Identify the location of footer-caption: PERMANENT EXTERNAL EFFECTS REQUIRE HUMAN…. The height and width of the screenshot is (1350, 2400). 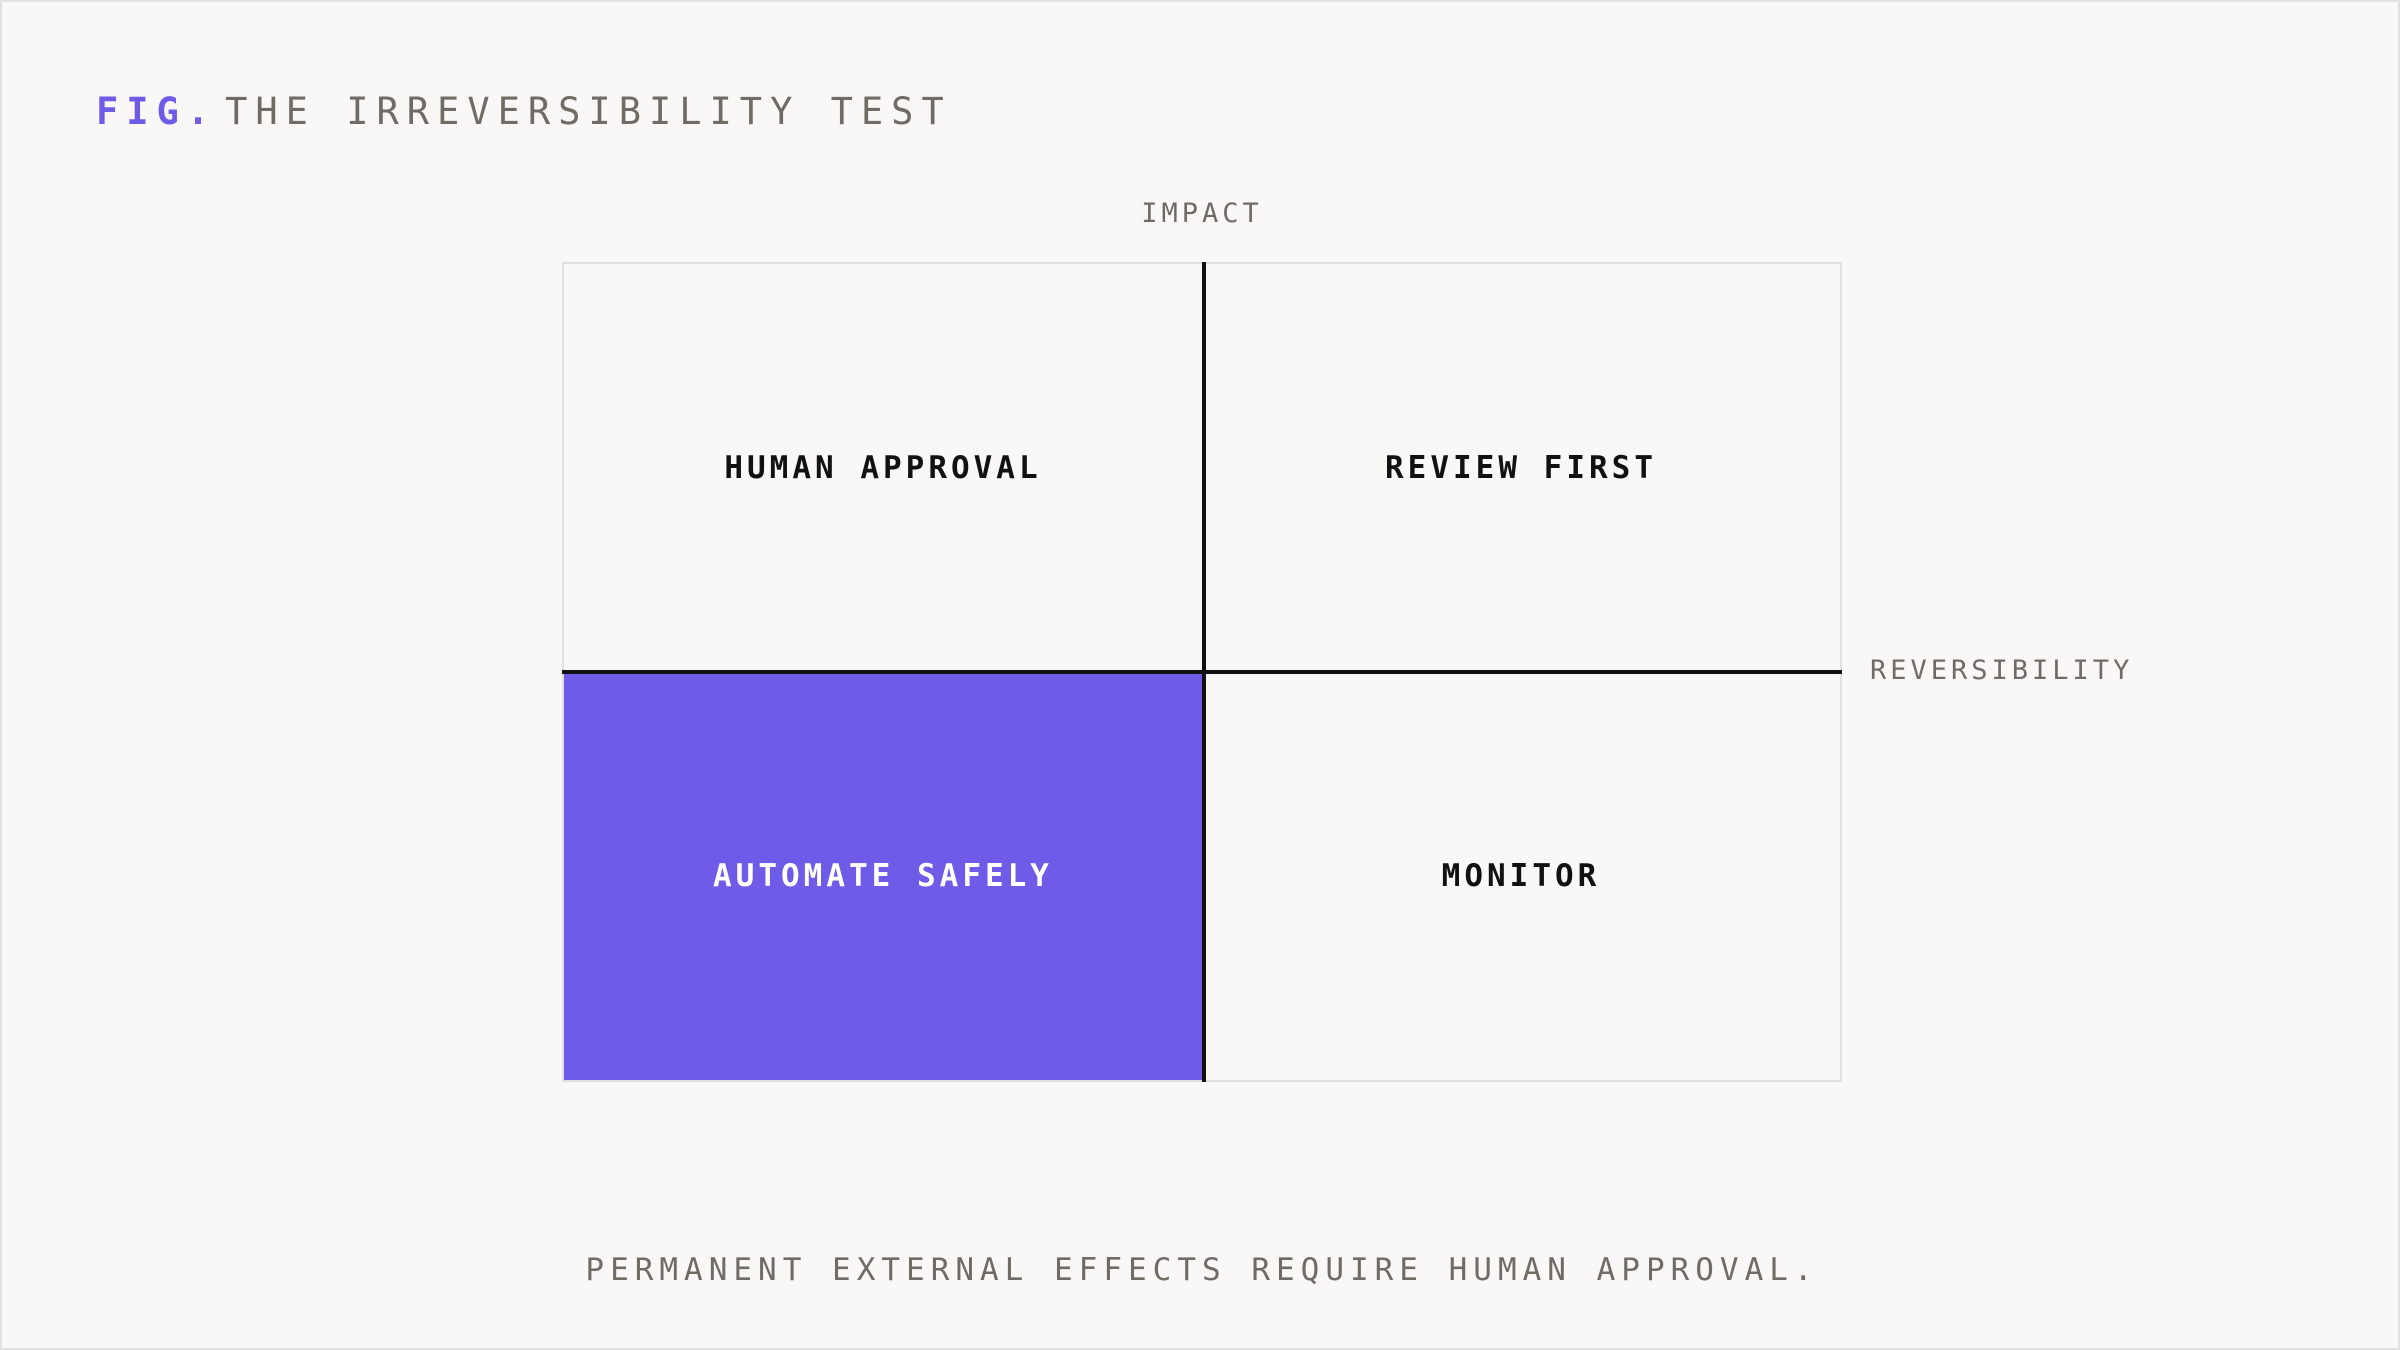
(1202, 1270).